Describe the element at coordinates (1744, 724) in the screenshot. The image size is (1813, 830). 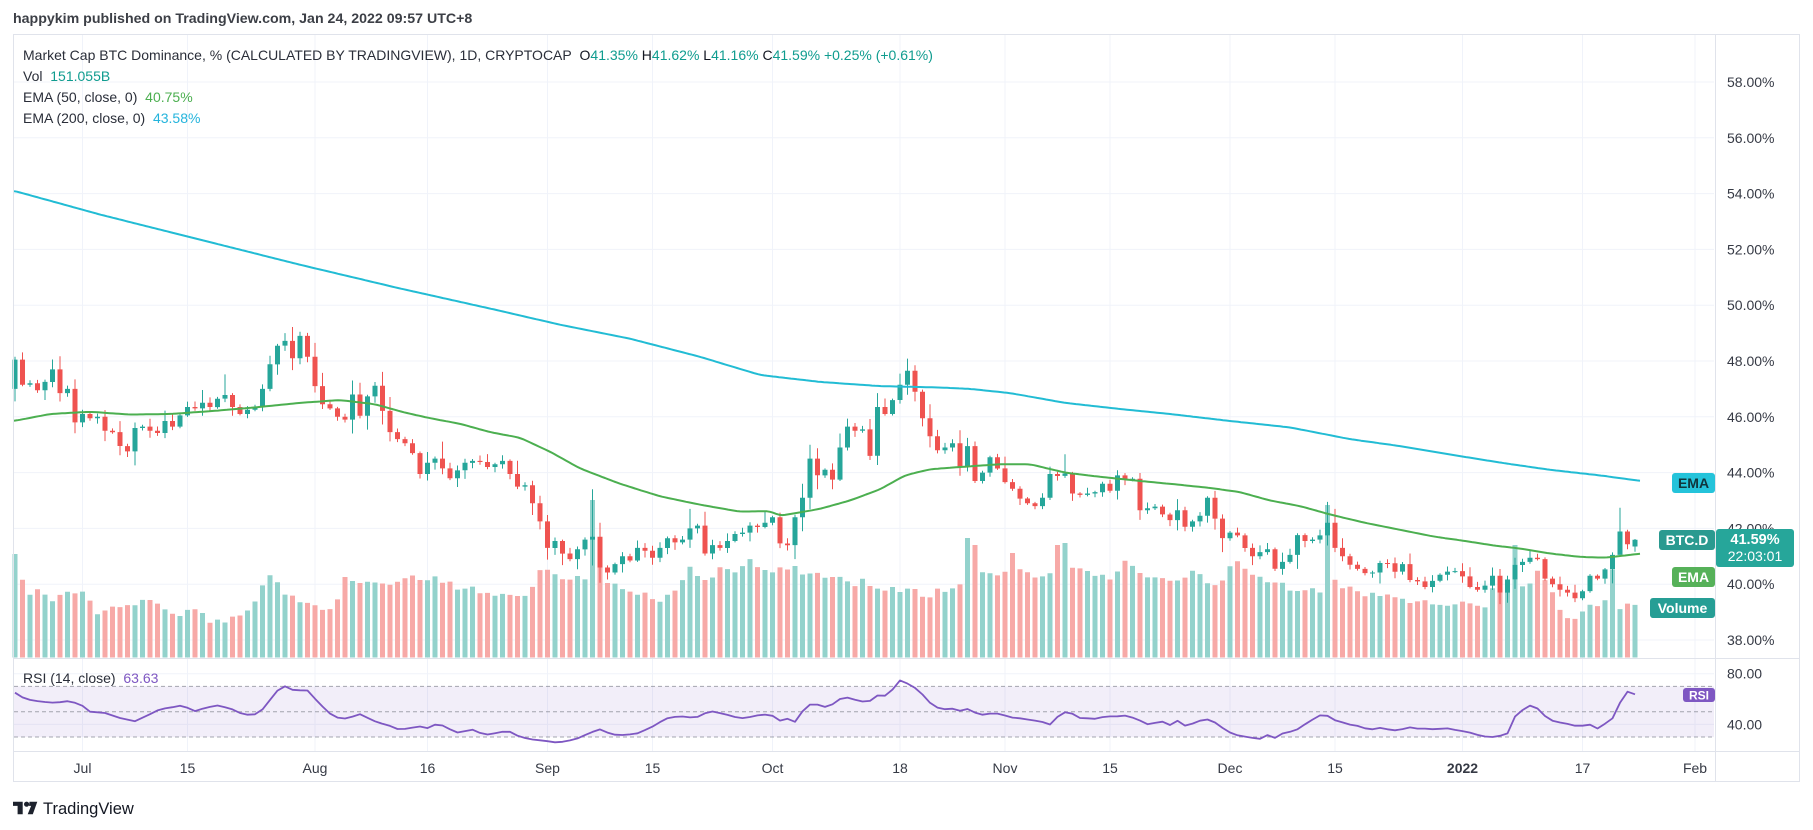
I see `svg-text: 40.00` at that location.